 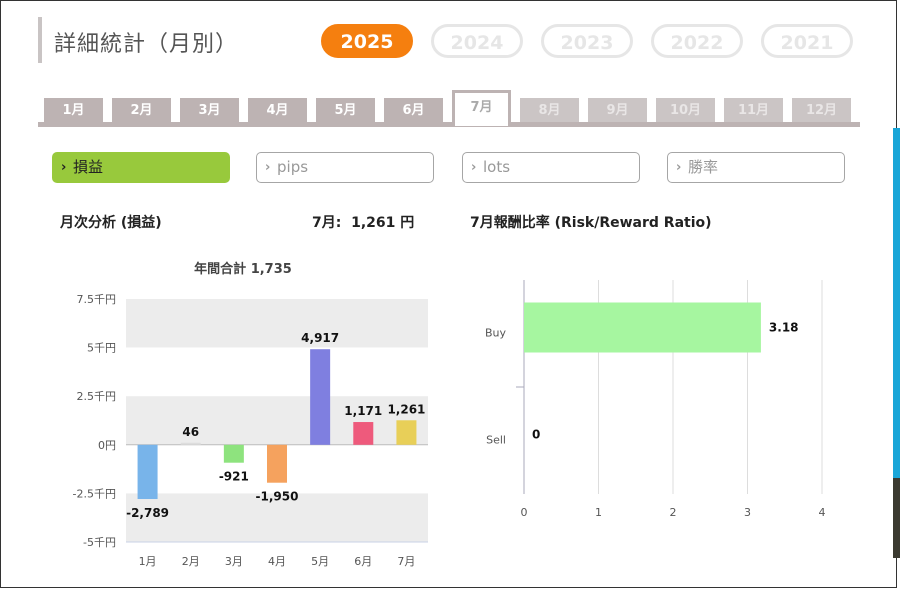 What do you see at coordinates (107, 445) in the screenshot?
I see `y-tick-label: 0円` at bounding box center [107, 445].